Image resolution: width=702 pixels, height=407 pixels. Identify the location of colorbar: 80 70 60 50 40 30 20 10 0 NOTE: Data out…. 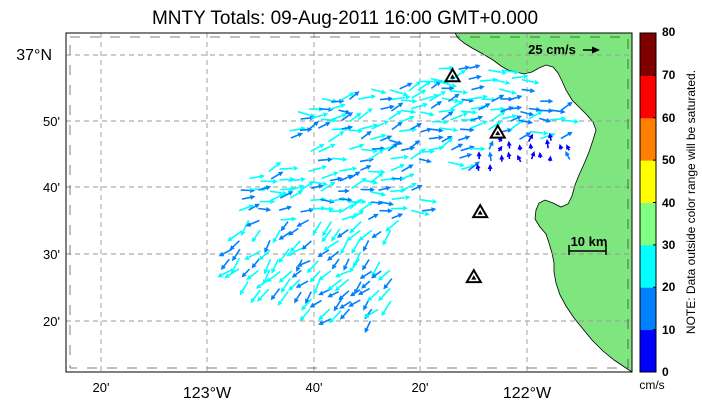
(668, 208).